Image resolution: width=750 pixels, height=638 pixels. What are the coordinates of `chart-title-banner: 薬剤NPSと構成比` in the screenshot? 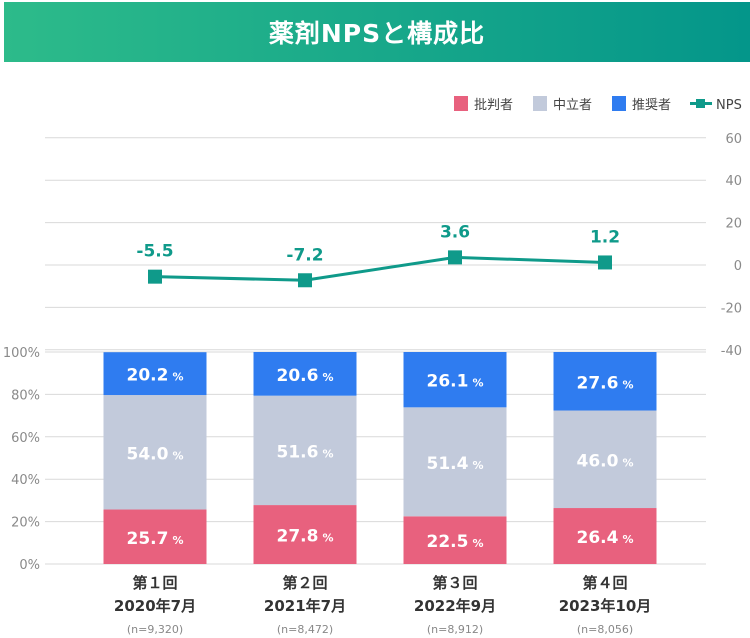 It's located at (377, 32).